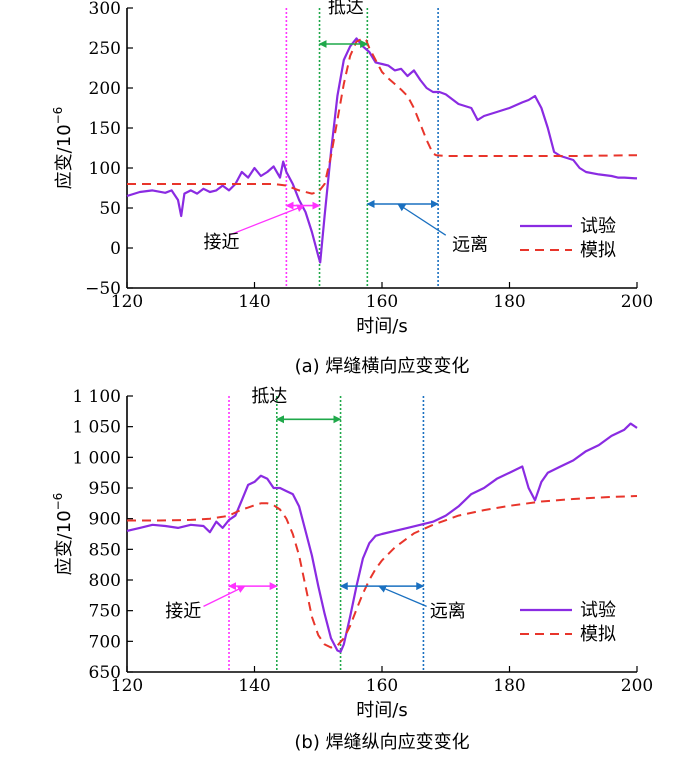 This screenshot has width=700, height=758. What do you see at coordinates (96, 458) in the screenshot?
I see `y-tick-label: 1 000` at bounding box center [96, 458].